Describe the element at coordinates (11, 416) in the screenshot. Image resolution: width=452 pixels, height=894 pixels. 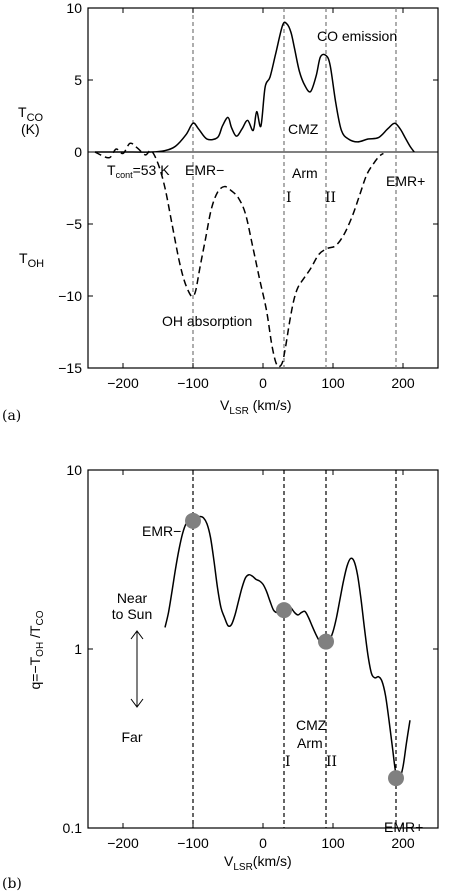
I see `panel-a-label: (a)` at that location.